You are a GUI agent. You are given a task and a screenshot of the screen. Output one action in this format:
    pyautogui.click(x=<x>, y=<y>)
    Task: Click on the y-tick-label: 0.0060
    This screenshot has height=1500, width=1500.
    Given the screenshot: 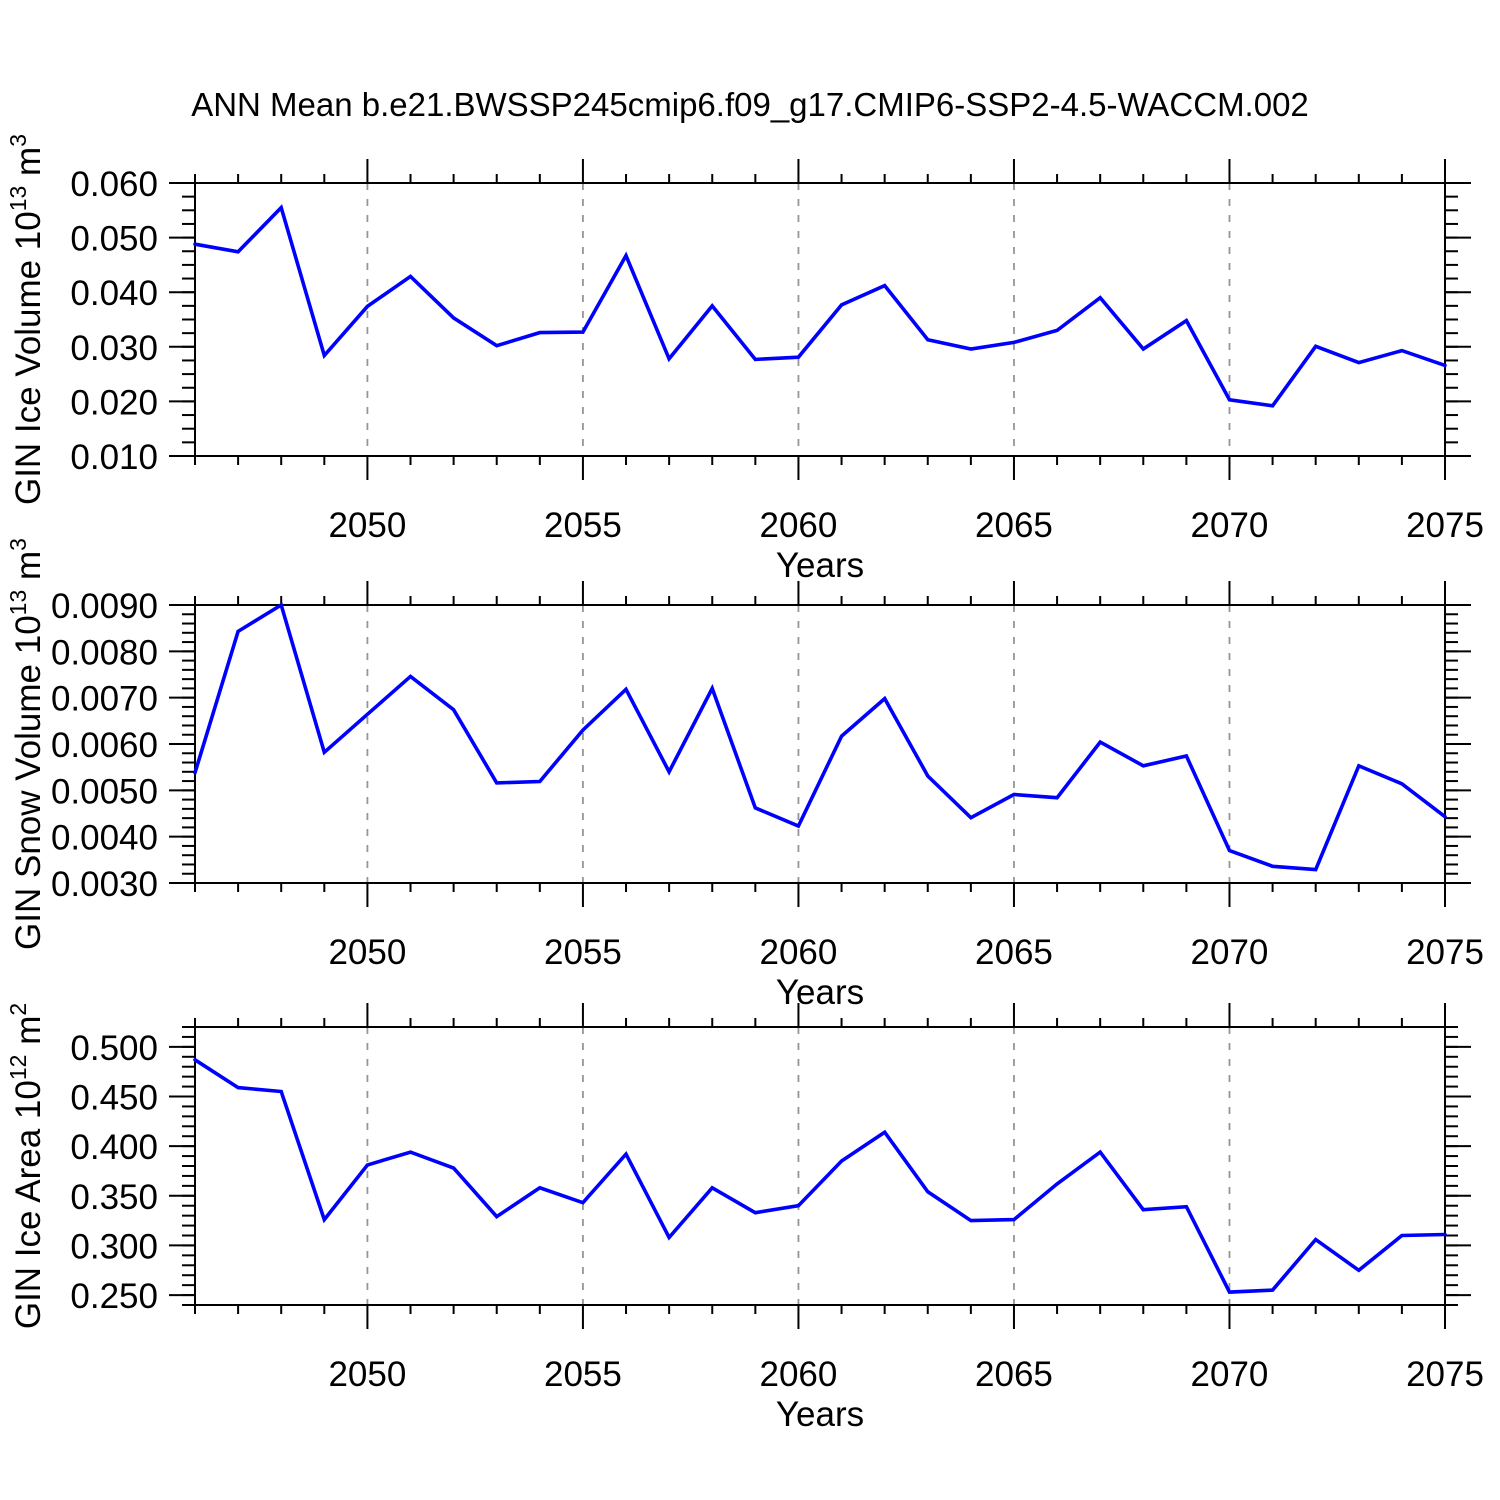 What is the action you would take?
    pyautogui.click(x=104, y=745)
    